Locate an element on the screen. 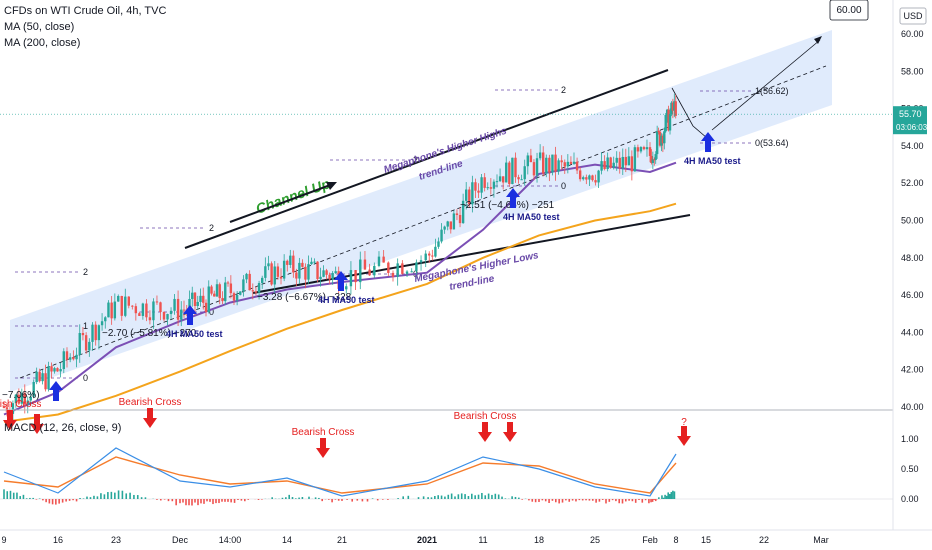  macd-legend: MACD (12, 26, close, 9) is located at coordinates (63, 428).